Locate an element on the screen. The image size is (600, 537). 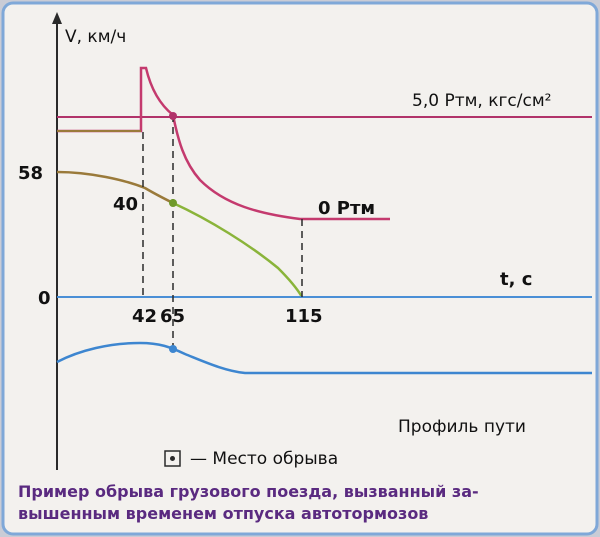
break-point-pressure is located at coordinates (173, 116).